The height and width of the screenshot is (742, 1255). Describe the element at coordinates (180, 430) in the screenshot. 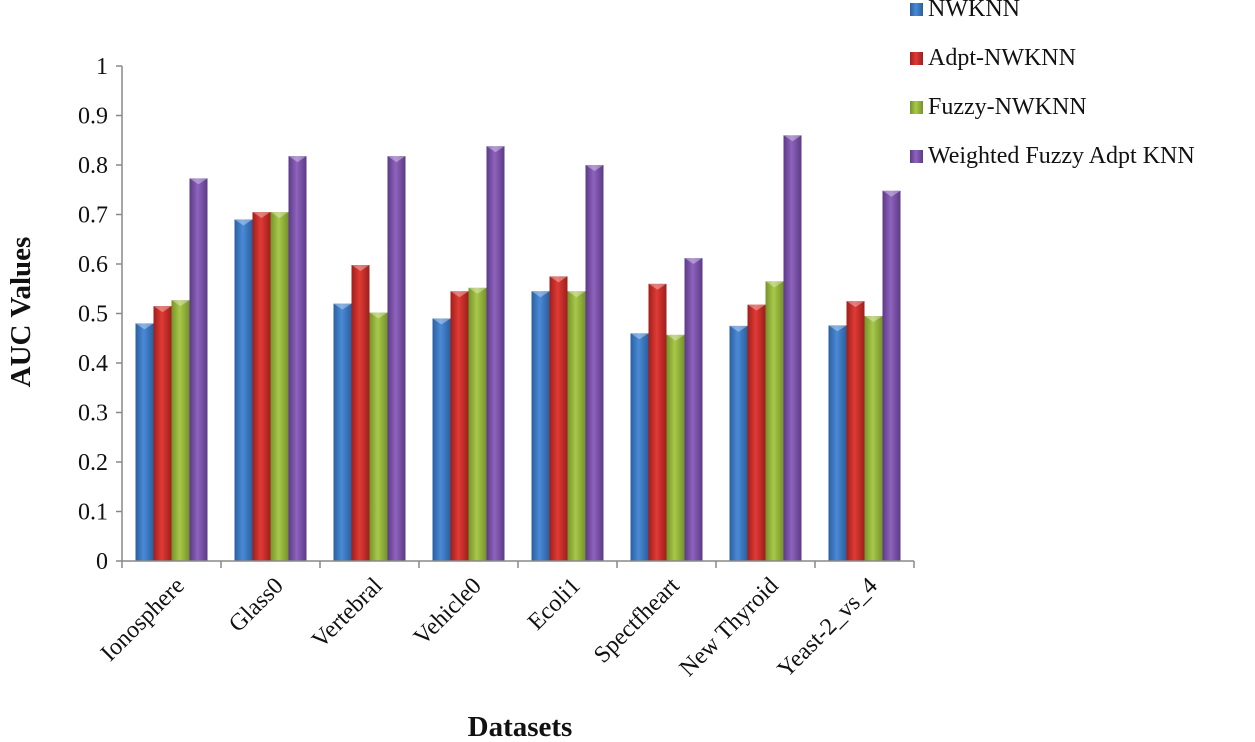

I see `bar-fuzzy-nwknn-ionosphere` at that location.